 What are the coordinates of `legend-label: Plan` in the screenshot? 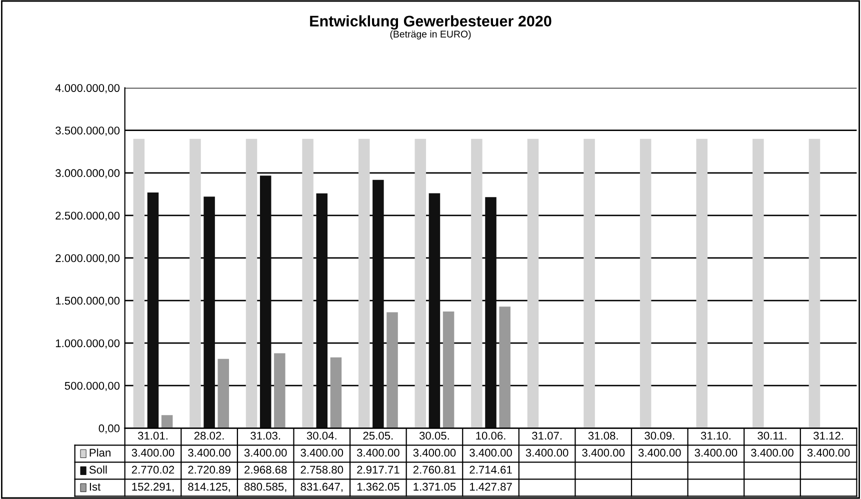 It's located at (100, 452).